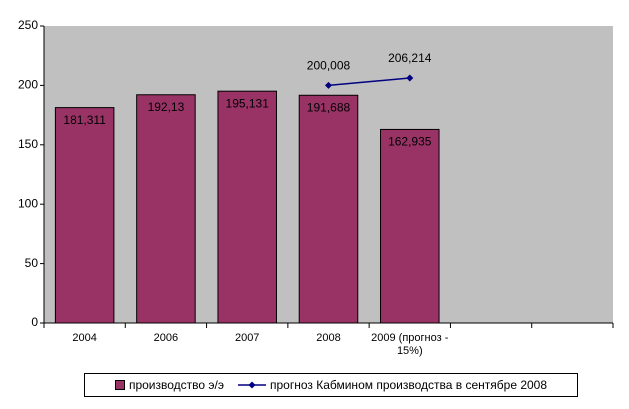 The height and width of the screenshot is (409, 629). Describe the element at coordinates (28, 25) in the screenshot. I see `y-tick-label: 250` at that location.